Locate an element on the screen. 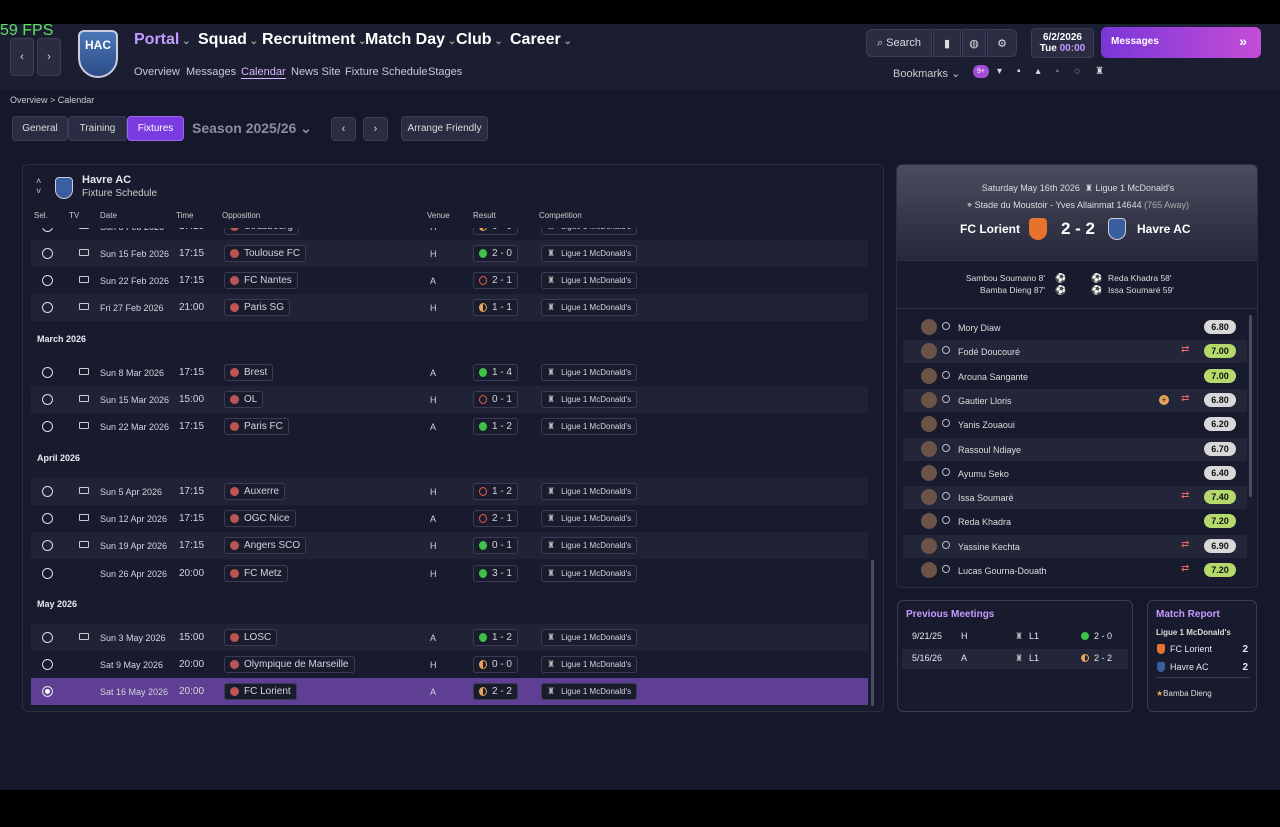 The image size is (1280, 827). season-select: Season 2025/26 ⌄ is located at coordinates (252, 128).